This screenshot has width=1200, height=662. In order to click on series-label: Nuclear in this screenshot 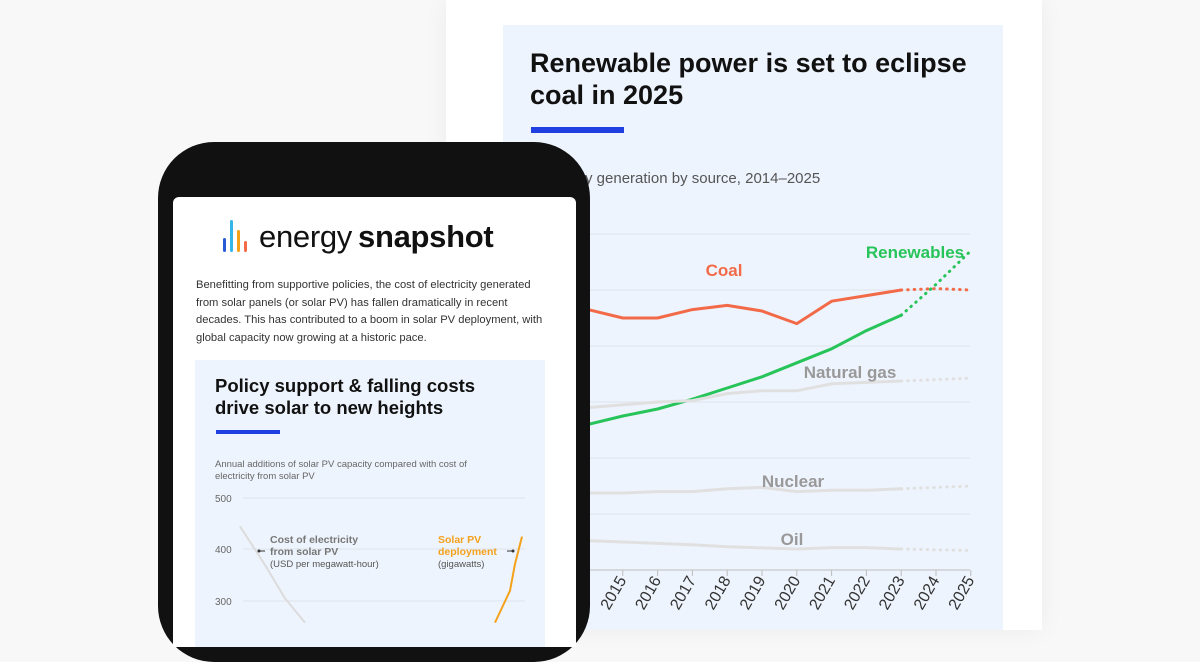, I will do `click(793, 481)`.